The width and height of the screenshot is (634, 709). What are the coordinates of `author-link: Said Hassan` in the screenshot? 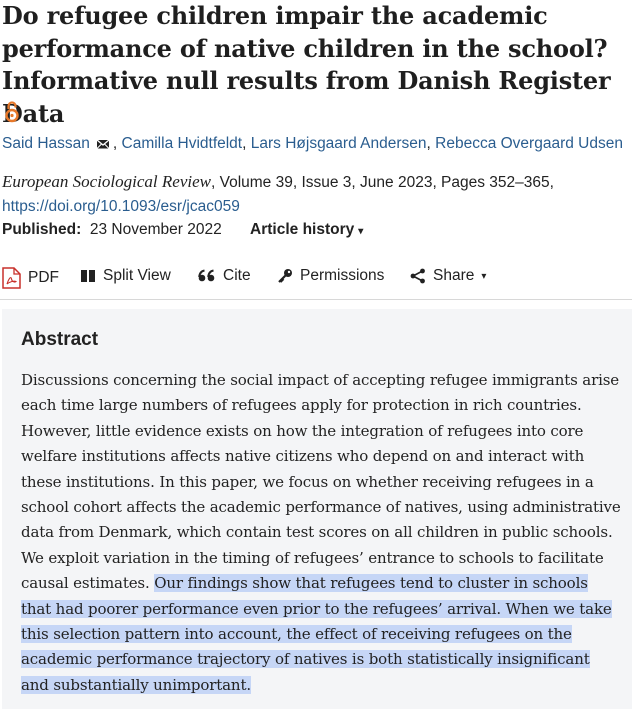 It's located at (46, 143).